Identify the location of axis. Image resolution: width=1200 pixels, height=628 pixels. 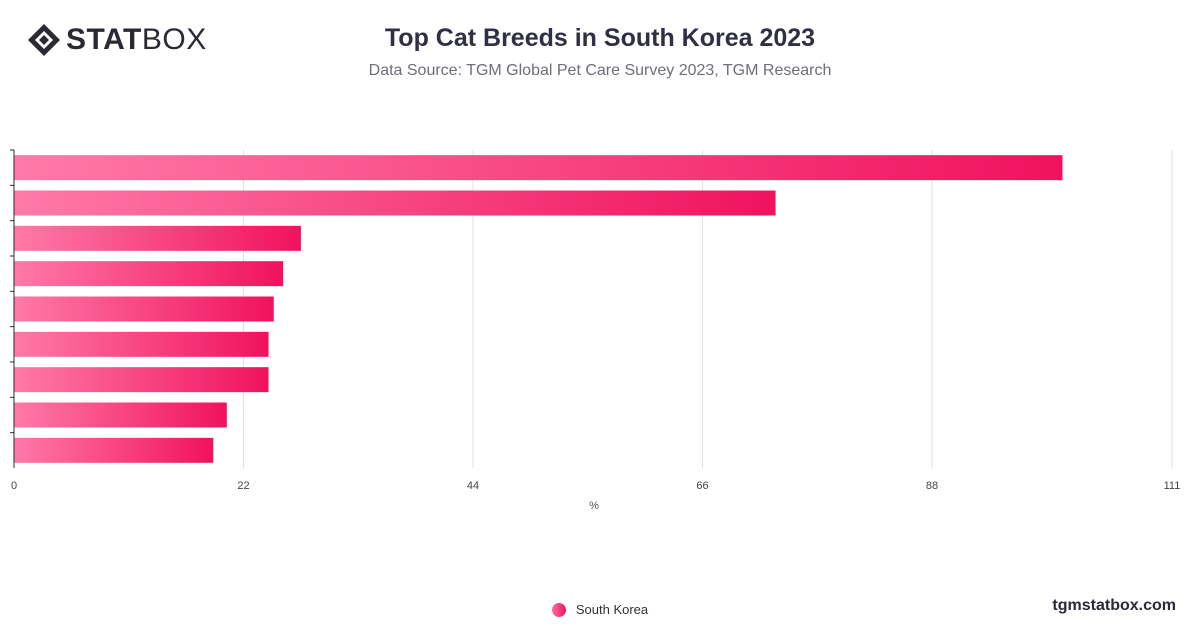
(12, 308).